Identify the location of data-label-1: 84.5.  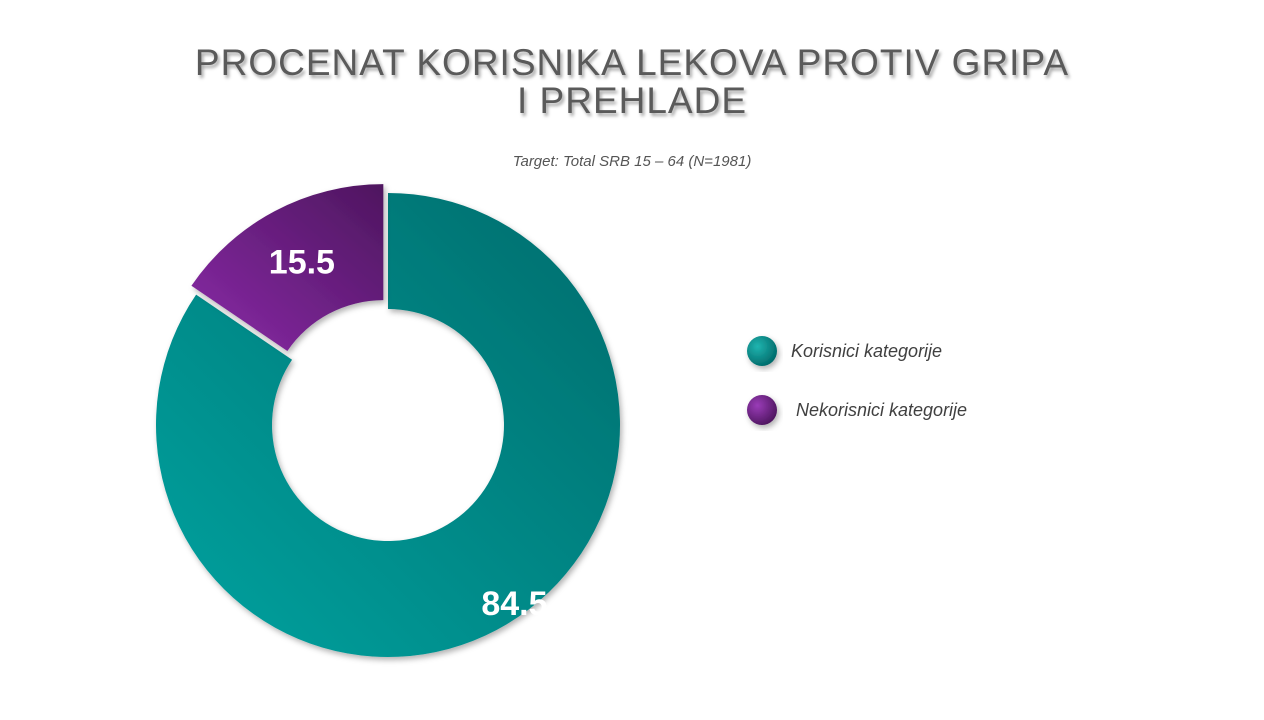
(514, 604).